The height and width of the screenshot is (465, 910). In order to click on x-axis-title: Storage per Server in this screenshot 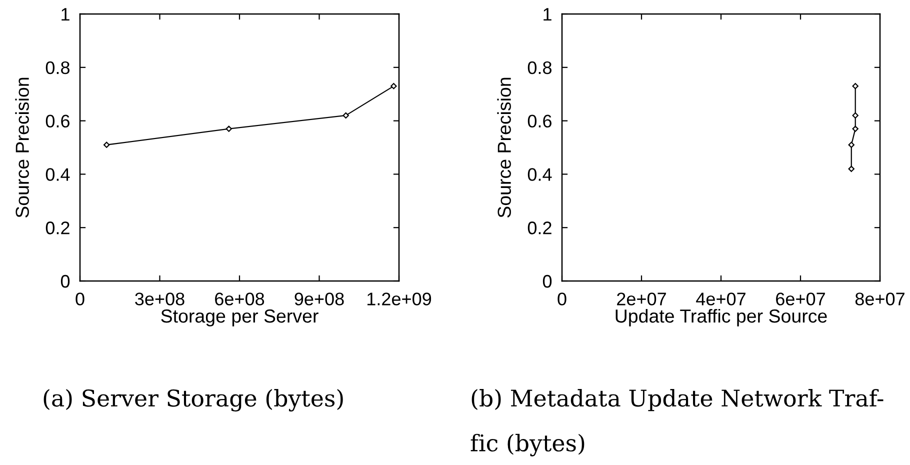, I will do `click(239, 317)`.